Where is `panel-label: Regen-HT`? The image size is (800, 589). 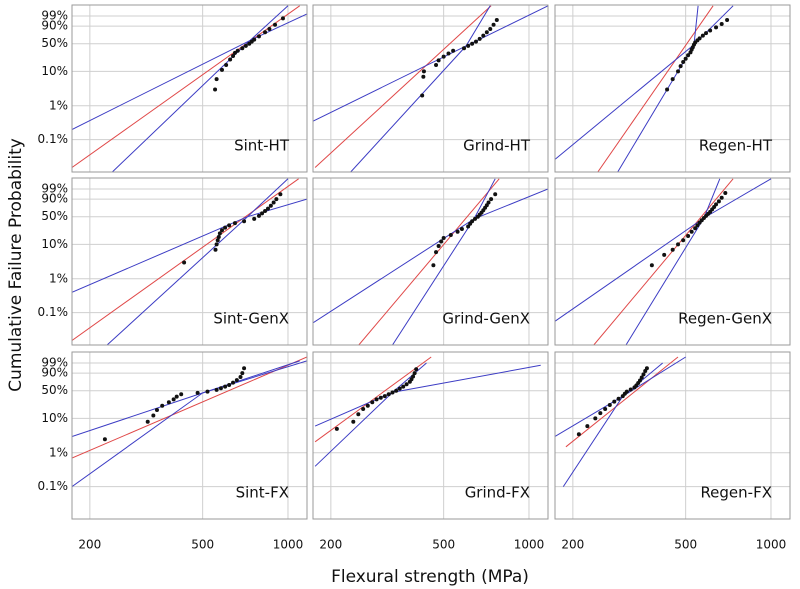
panel-label: Regen-HT is located at coordinates (736, 146).